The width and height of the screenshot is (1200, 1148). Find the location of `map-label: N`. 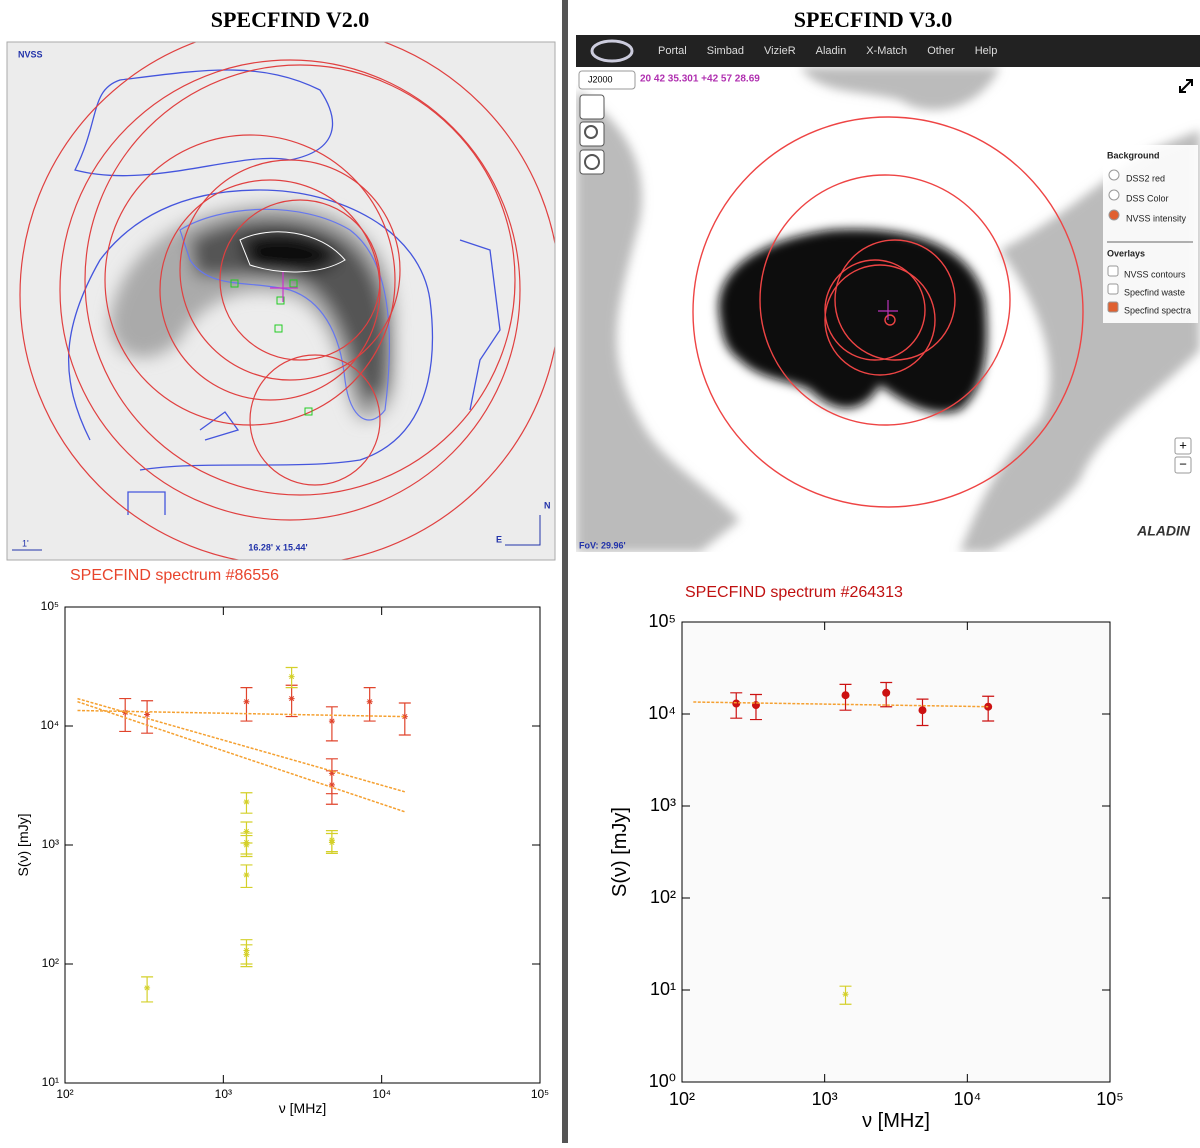

map-label: N is located at coordinates (547, 505).